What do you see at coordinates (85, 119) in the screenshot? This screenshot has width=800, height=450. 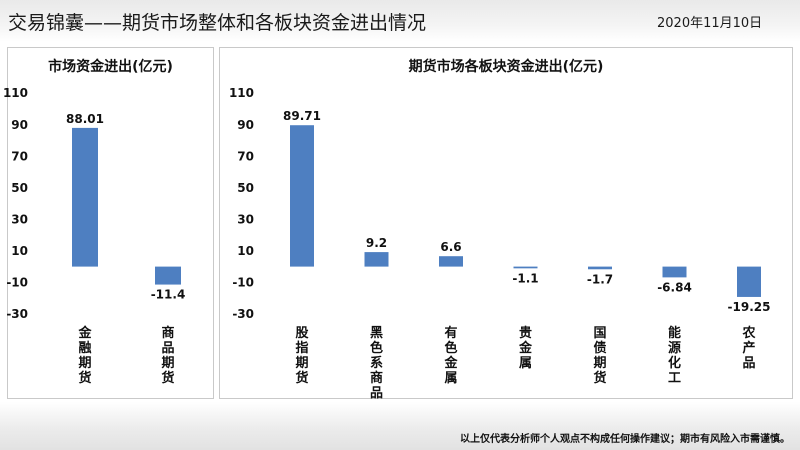 I see `market-flow-value-label: 88.01` at bounding box center [85, 119].